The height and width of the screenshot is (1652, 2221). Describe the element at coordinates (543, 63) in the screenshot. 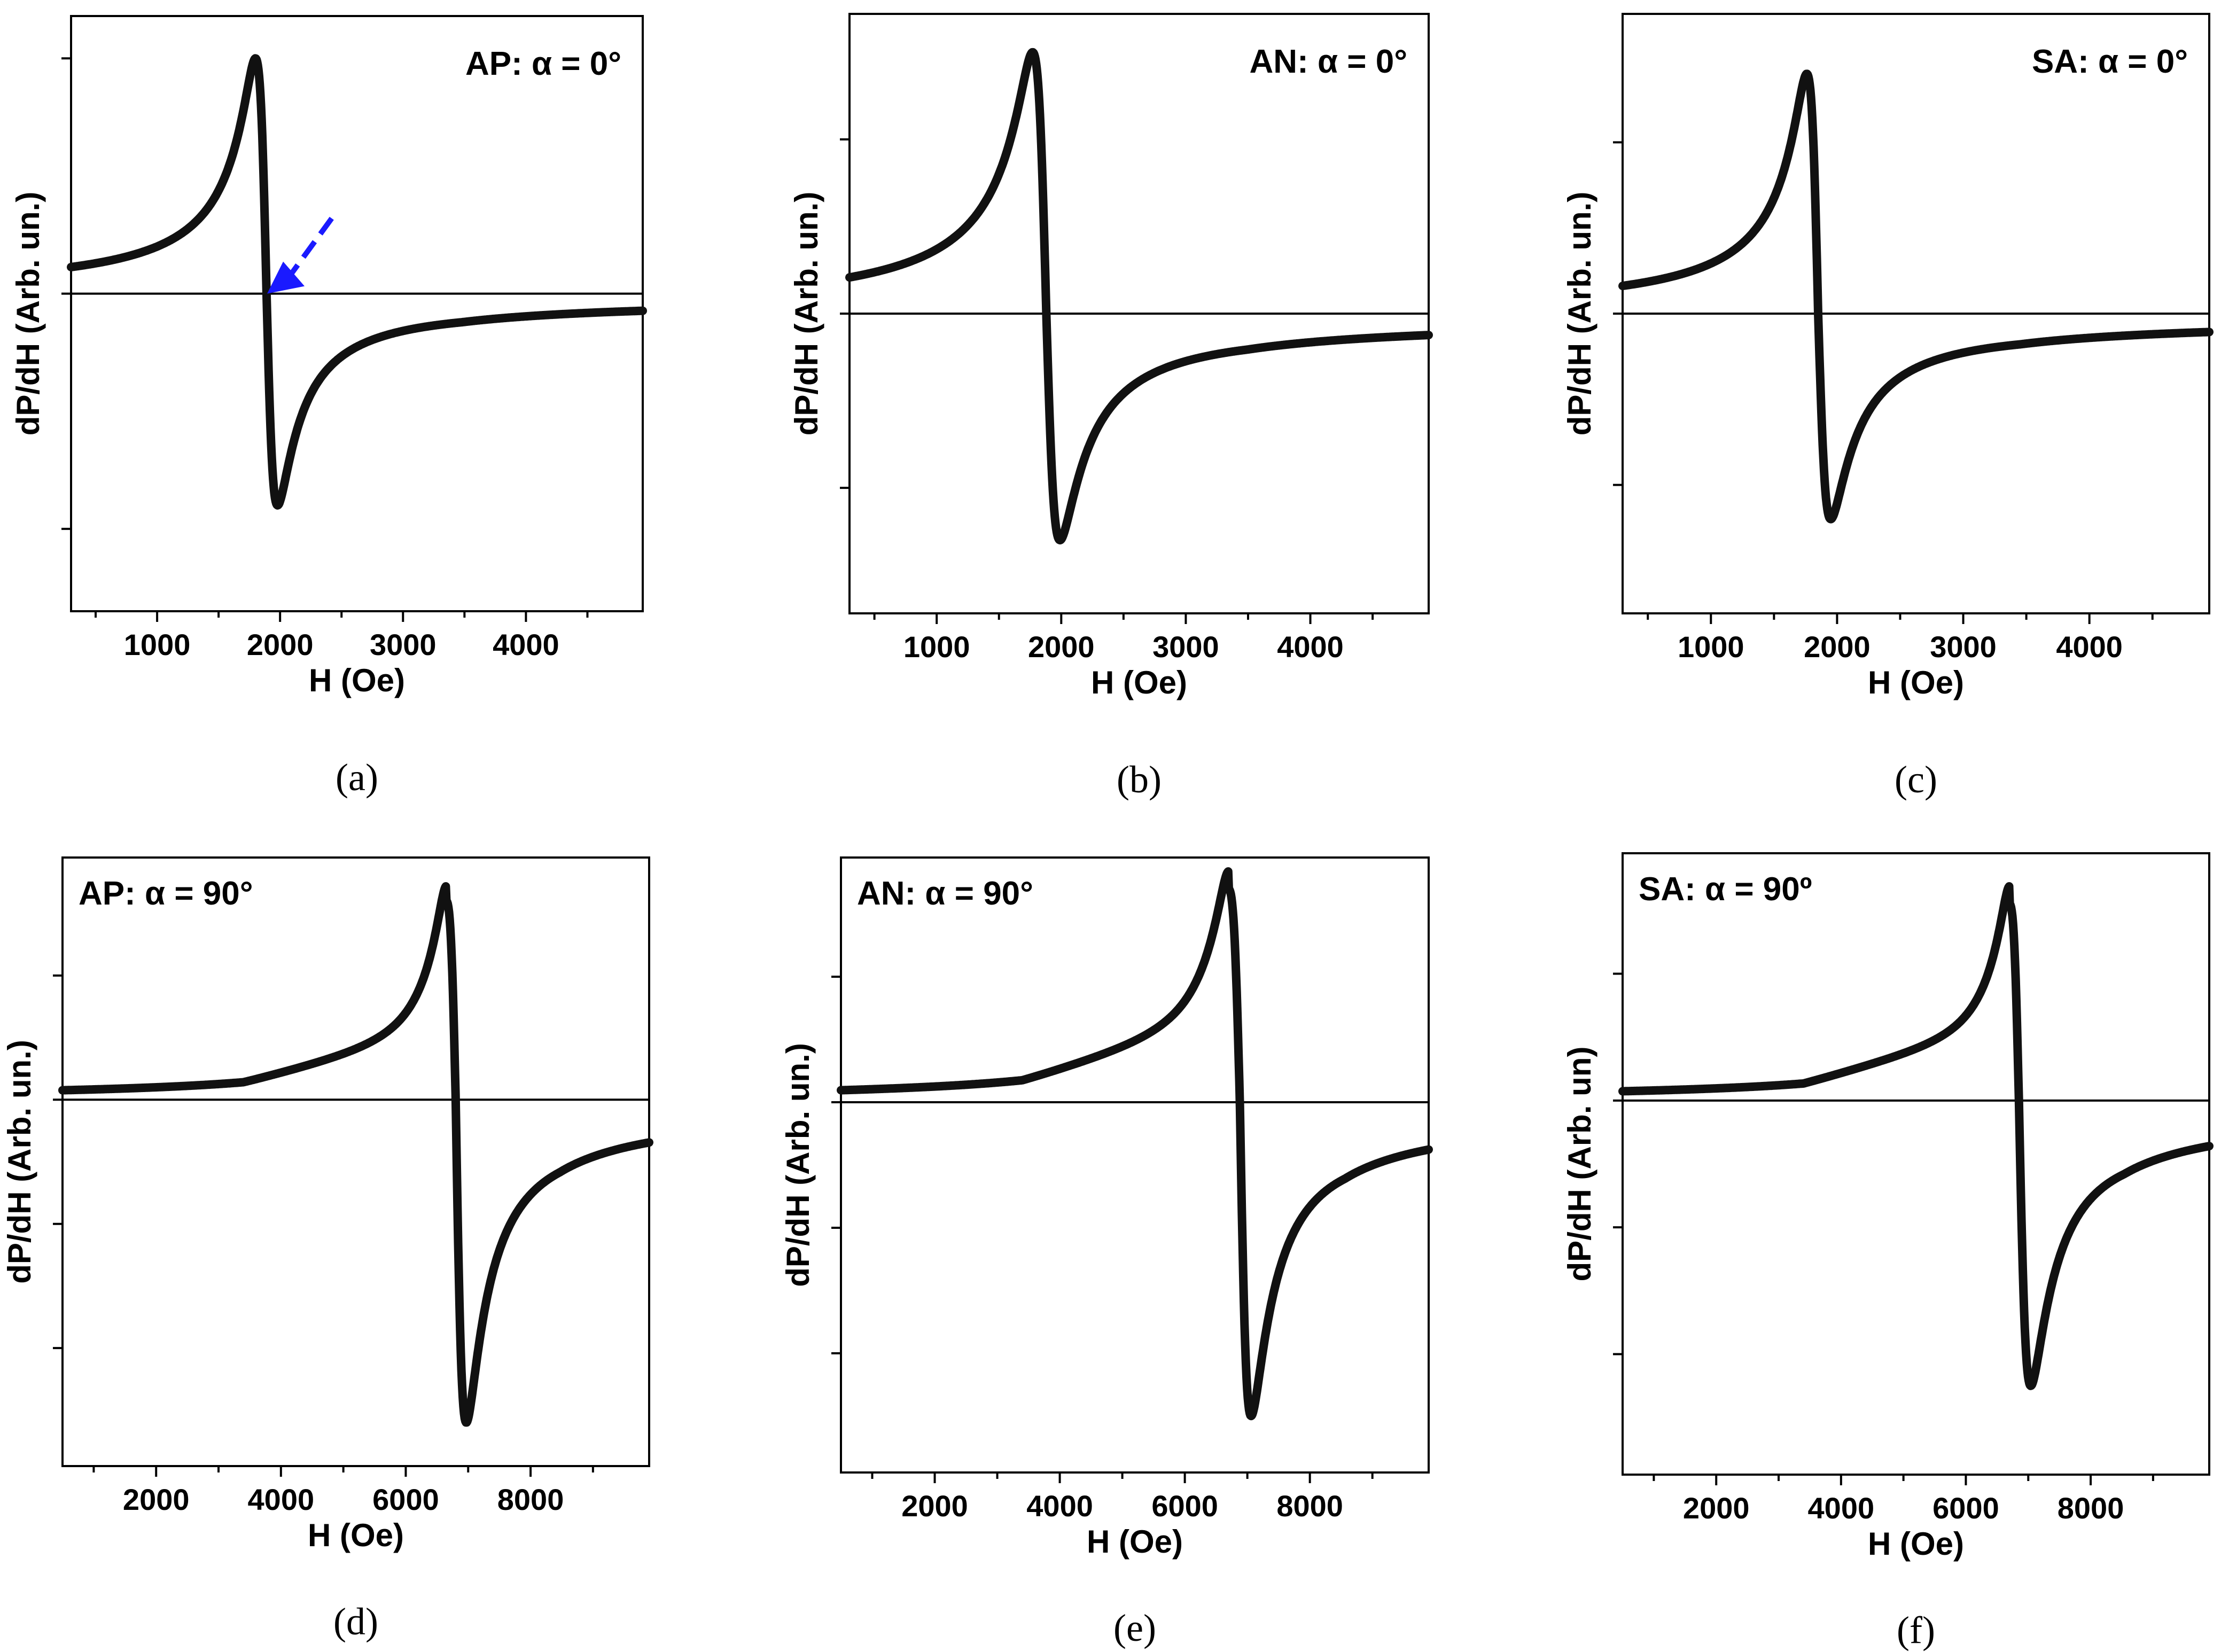

I see `annotation-a: AP: α = 0°` at that location.